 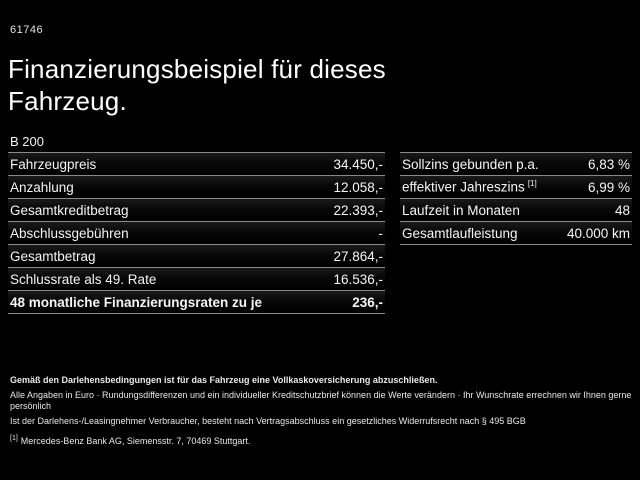 What do you see at coordinates (608, 164) in the screenshot?
I see `row-value: 6,83 %` at bounding box center [608, 164].